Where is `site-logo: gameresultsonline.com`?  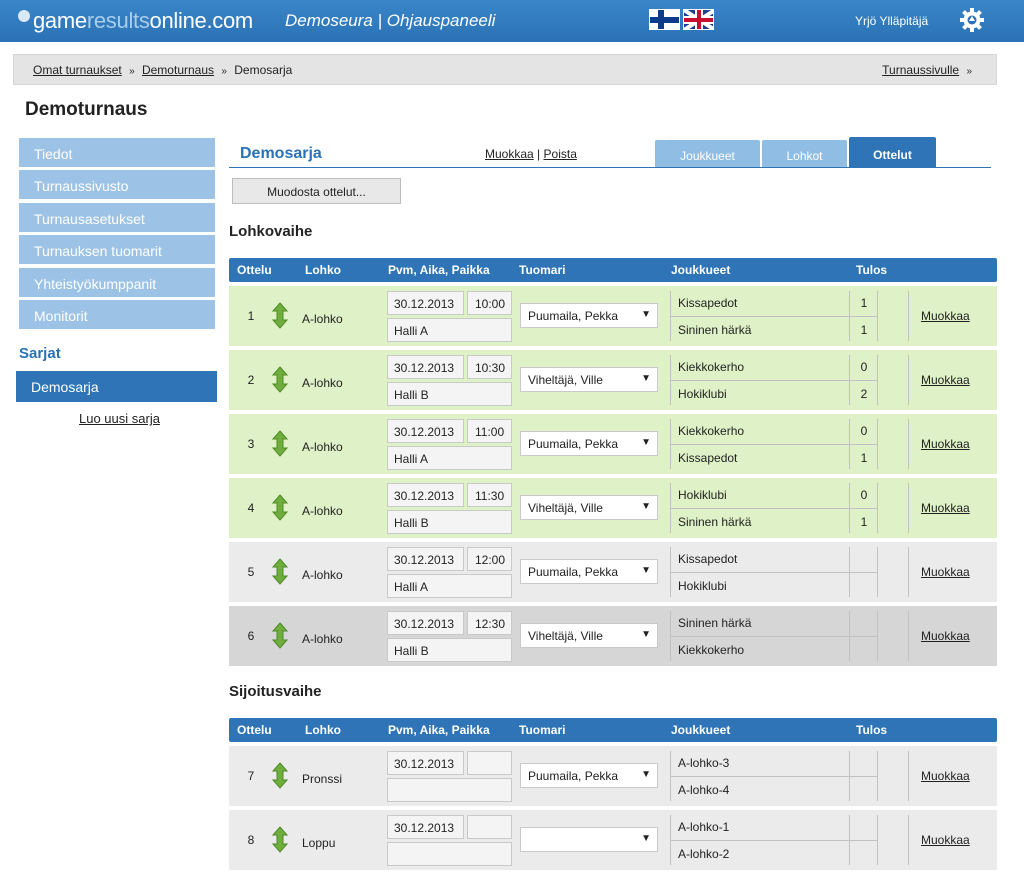
site-logo: gameresultsonline.com is located at coordinates (135, 21).